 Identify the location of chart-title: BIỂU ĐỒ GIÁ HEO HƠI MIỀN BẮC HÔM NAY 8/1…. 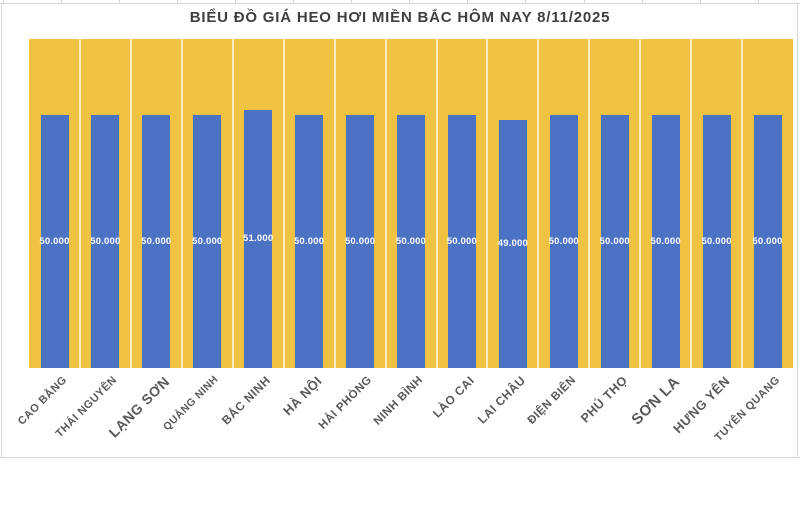
(400, 17).